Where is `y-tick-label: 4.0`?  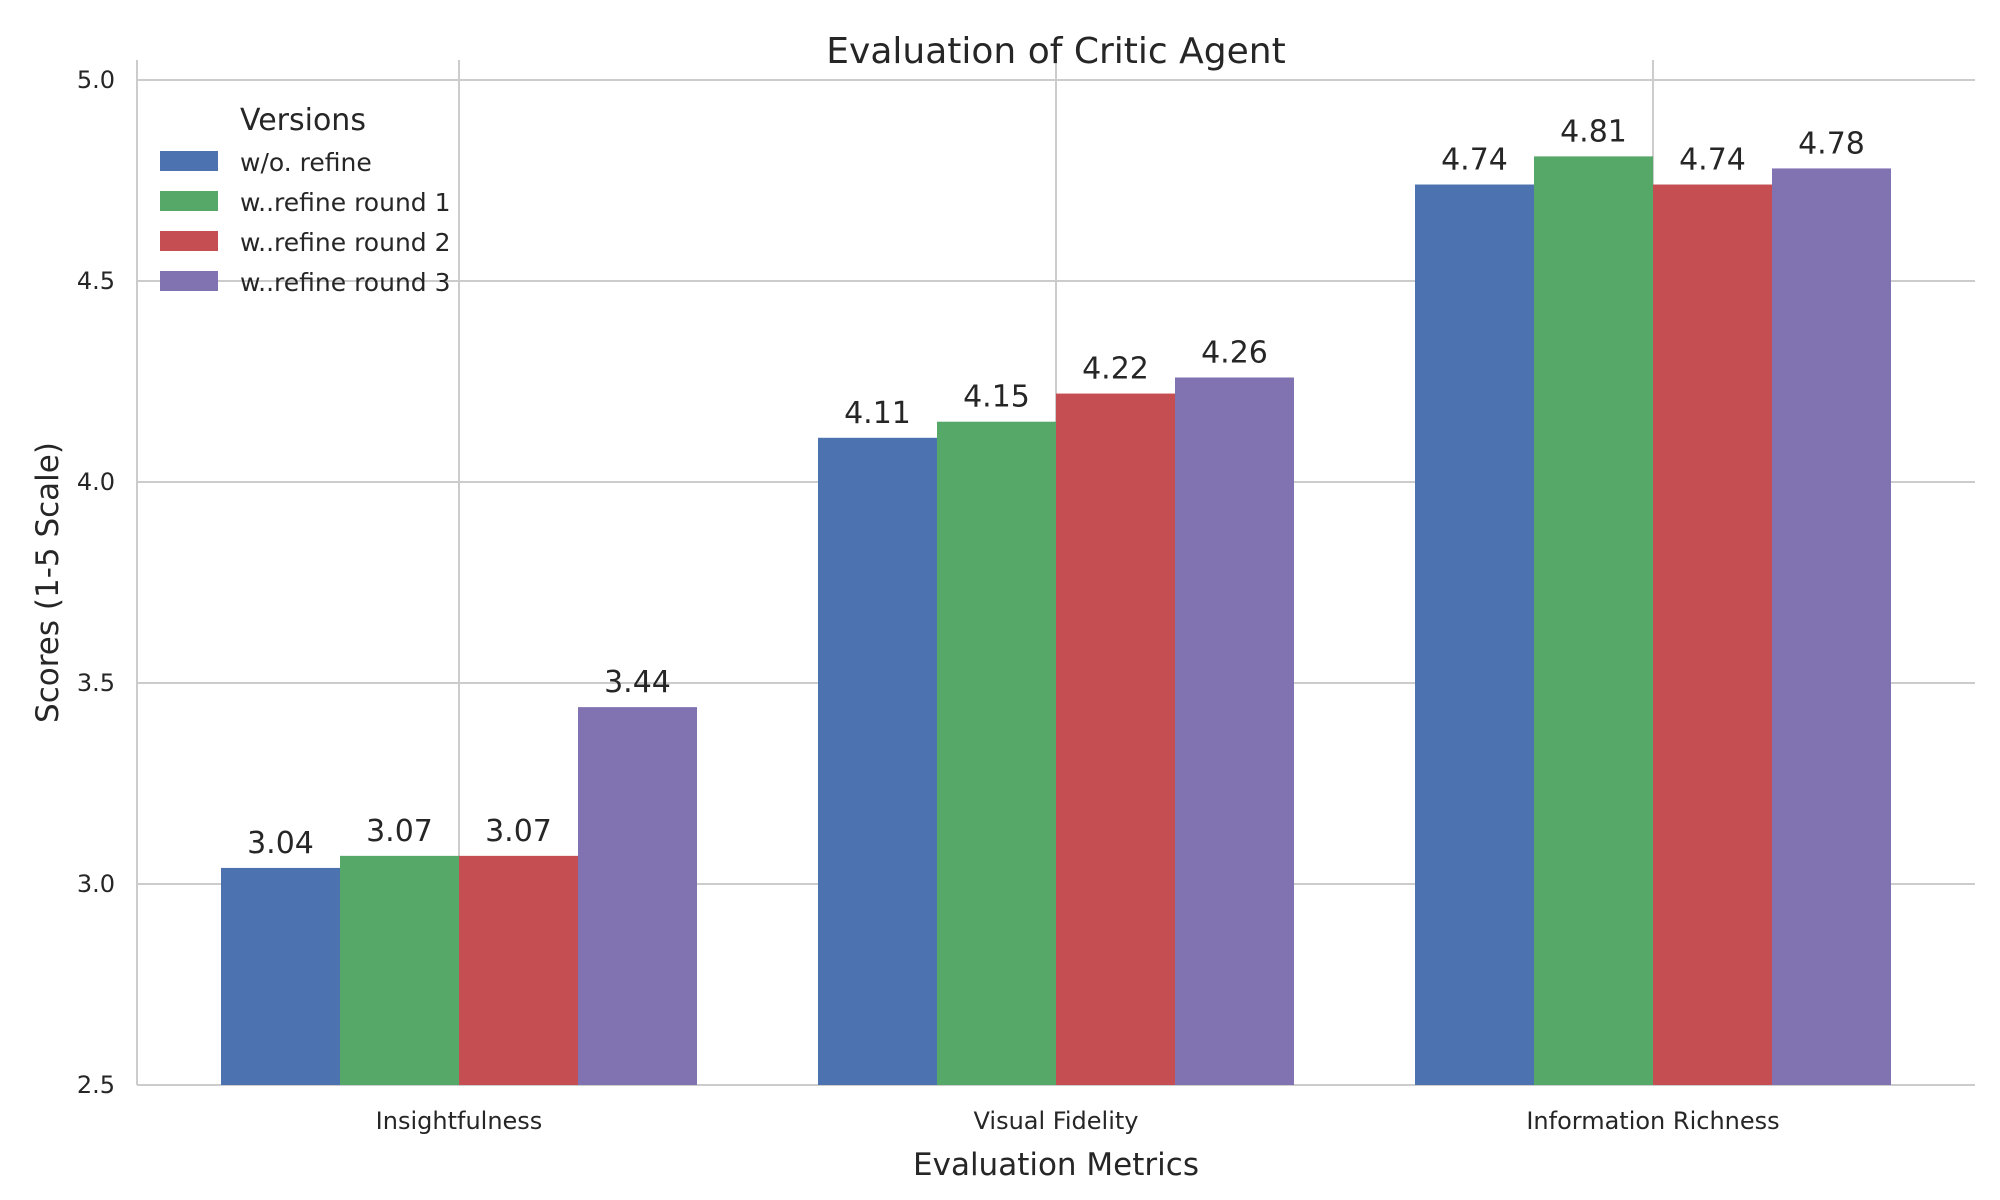 y-tick-label: 4.0 is located at coordinates (96, 482).